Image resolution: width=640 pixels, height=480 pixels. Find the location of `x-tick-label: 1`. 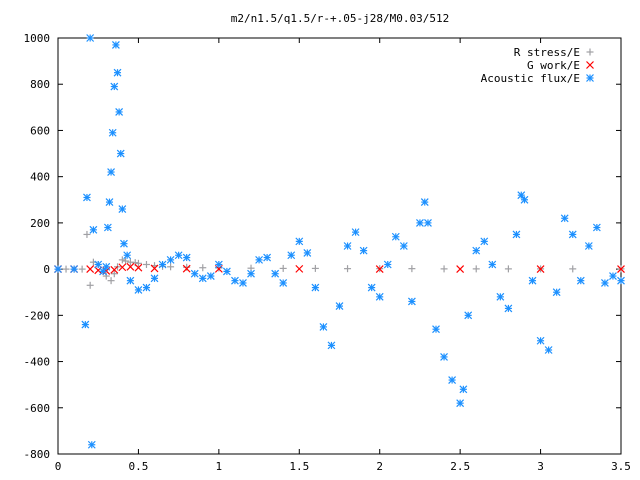

x-tick-label: 1 is located at coordinates (219, 466).